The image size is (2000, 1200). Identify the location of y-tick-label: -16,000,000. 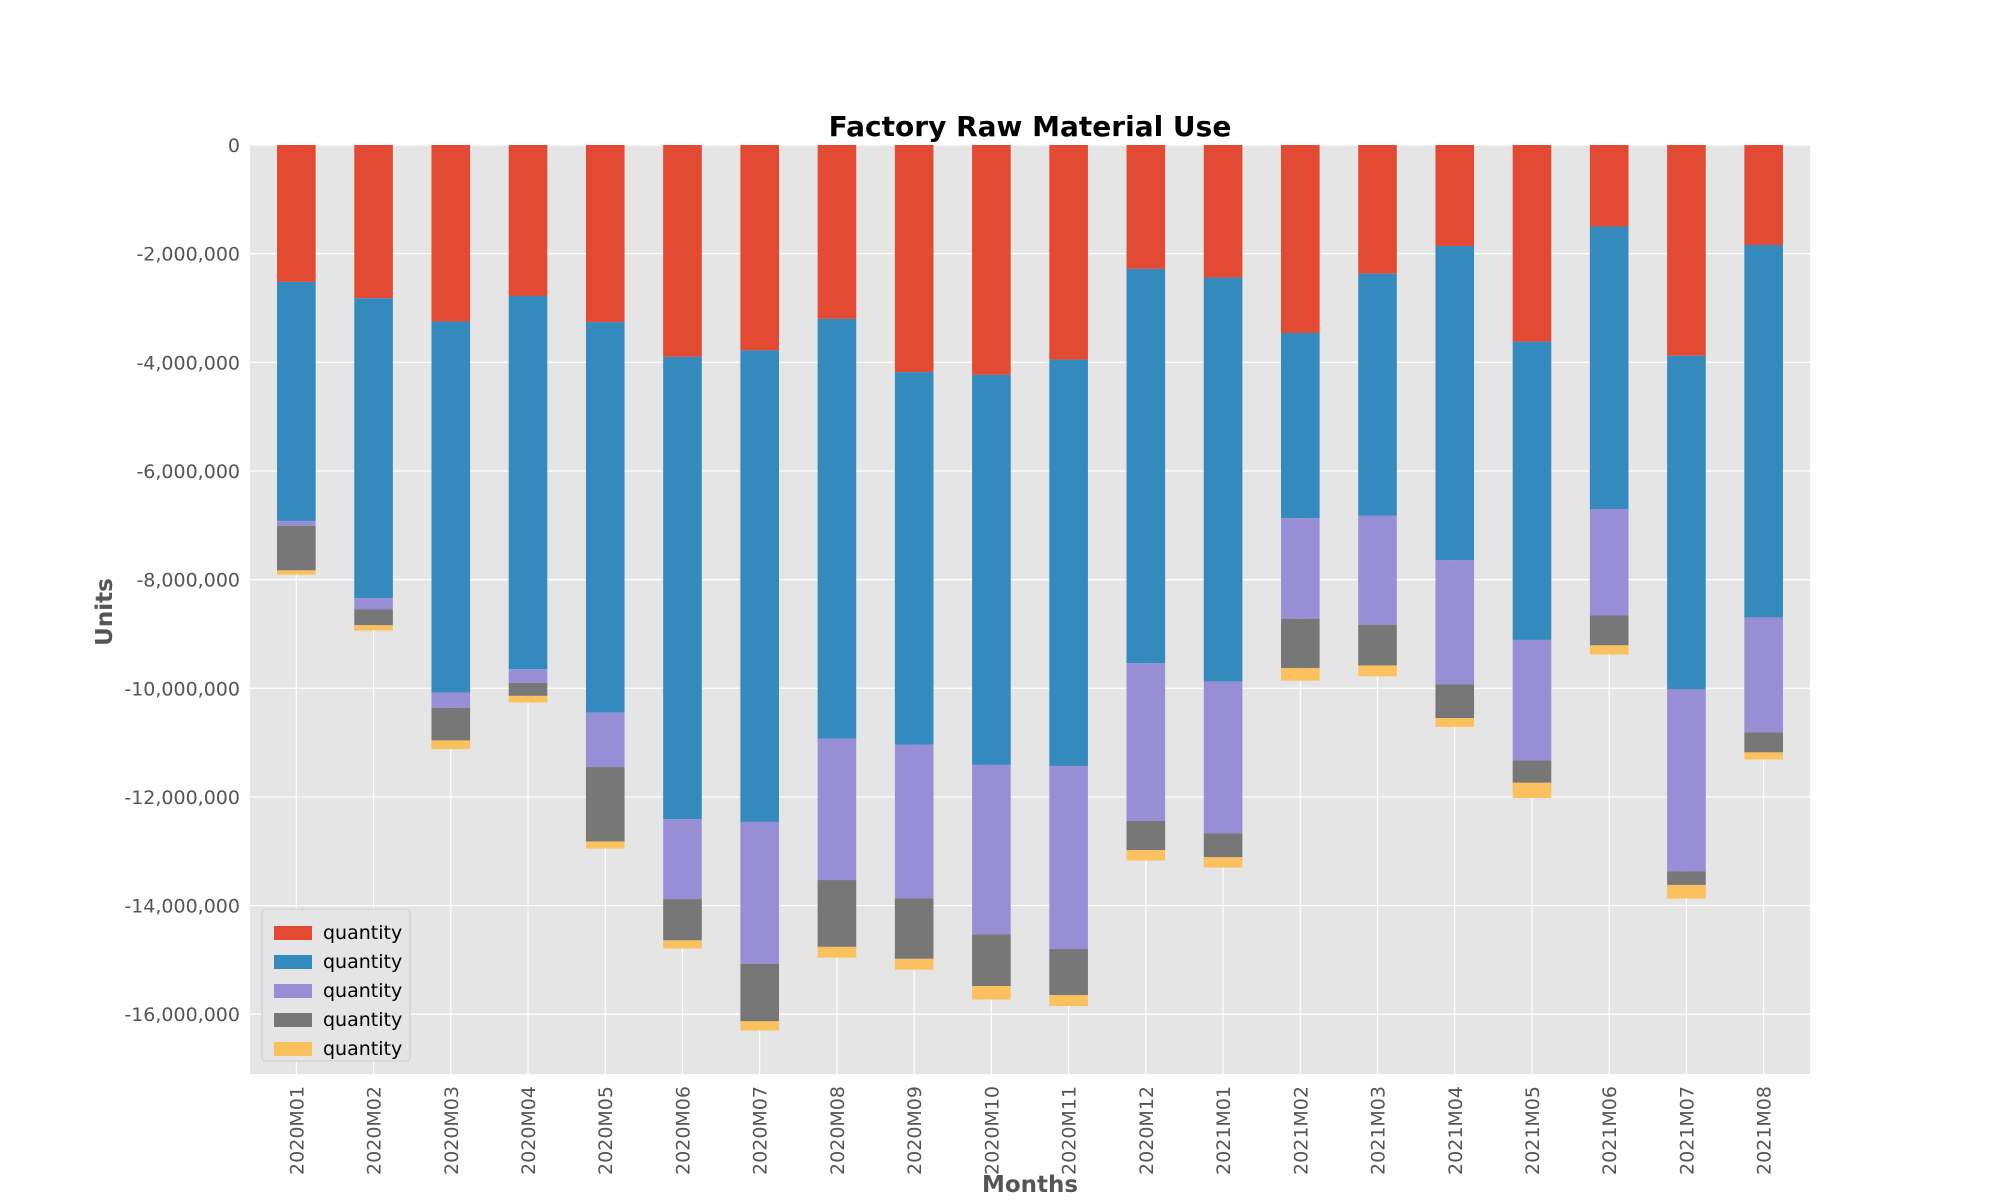
(182, 1015).